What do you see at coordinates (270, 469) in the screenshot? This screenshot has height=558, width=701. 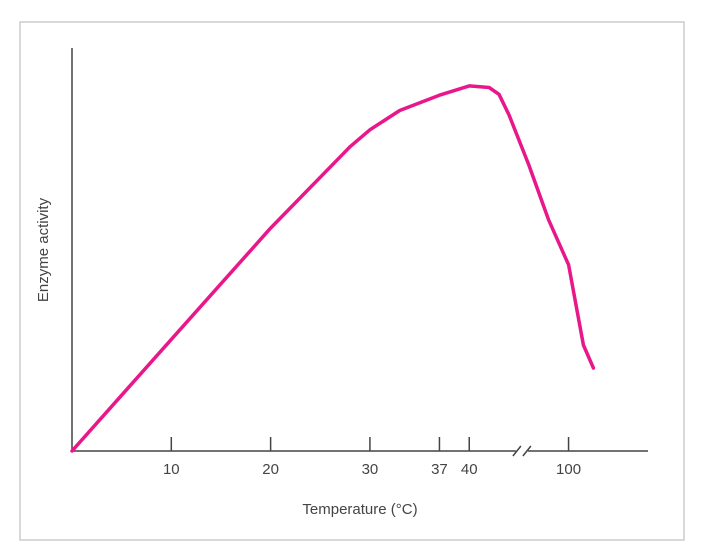 I see `x-tick-label: 20` at bounding box center [270, 469].